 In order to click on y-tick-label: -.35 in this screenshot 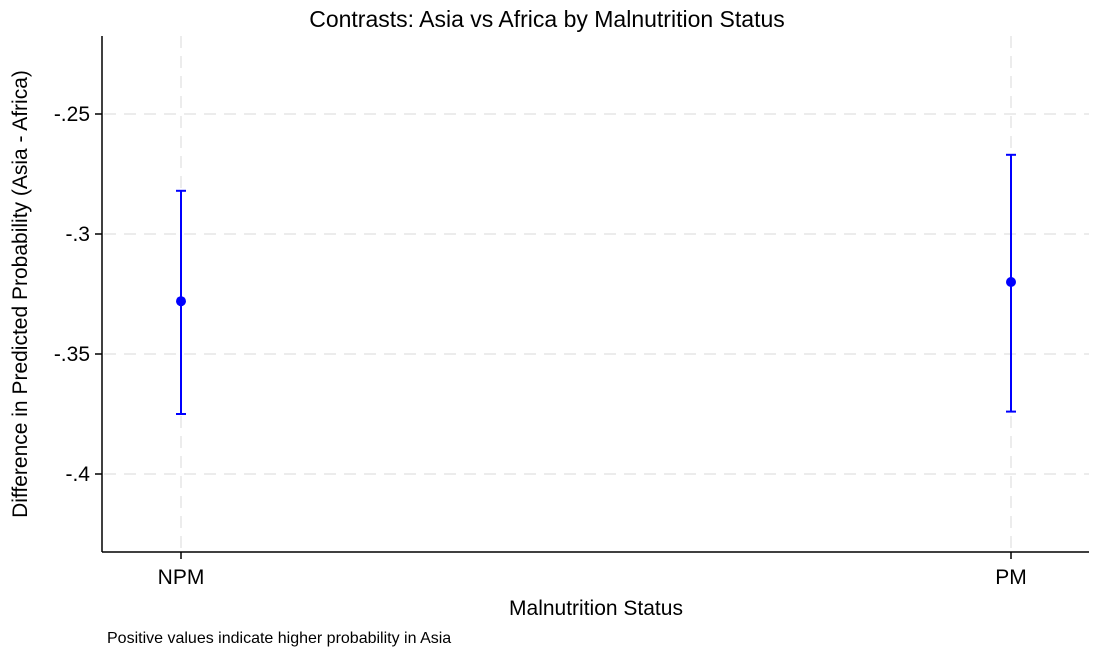, I will do `click(72, 354)`.